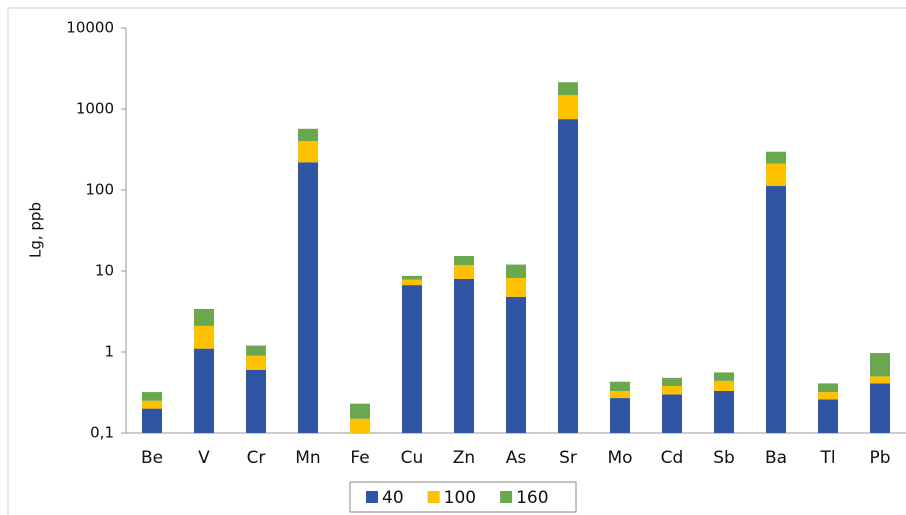 Image resolution: width=906 pixels, height=515 pixels. I want to click on y-tick-label: 1, so click(109, 352).